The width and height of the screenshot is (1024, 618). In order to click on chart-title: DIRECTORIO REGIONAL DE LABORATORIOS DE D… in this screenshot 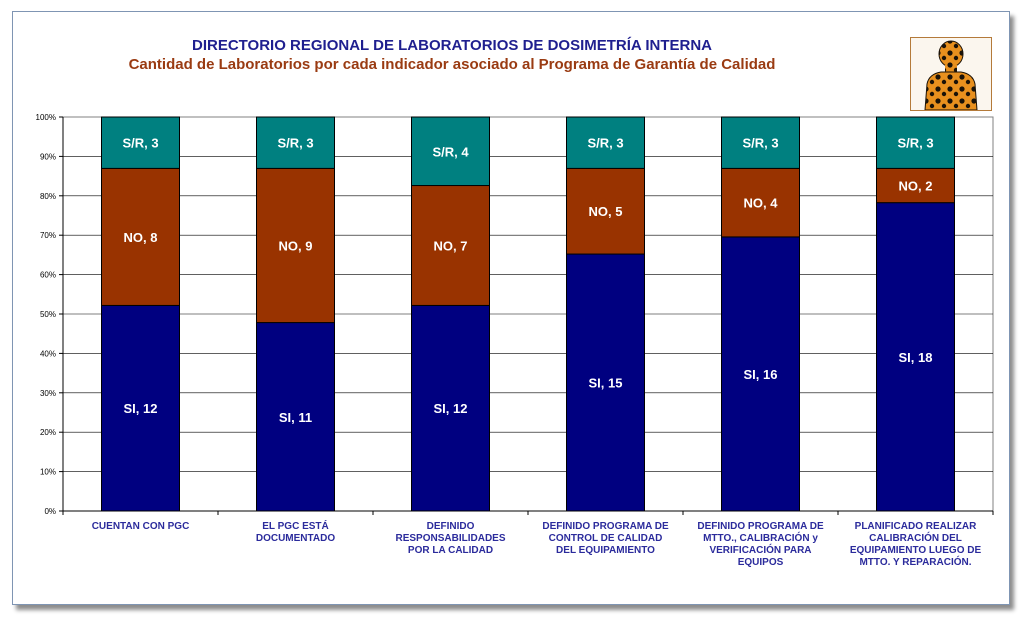, I will do `click(452, 45)`.